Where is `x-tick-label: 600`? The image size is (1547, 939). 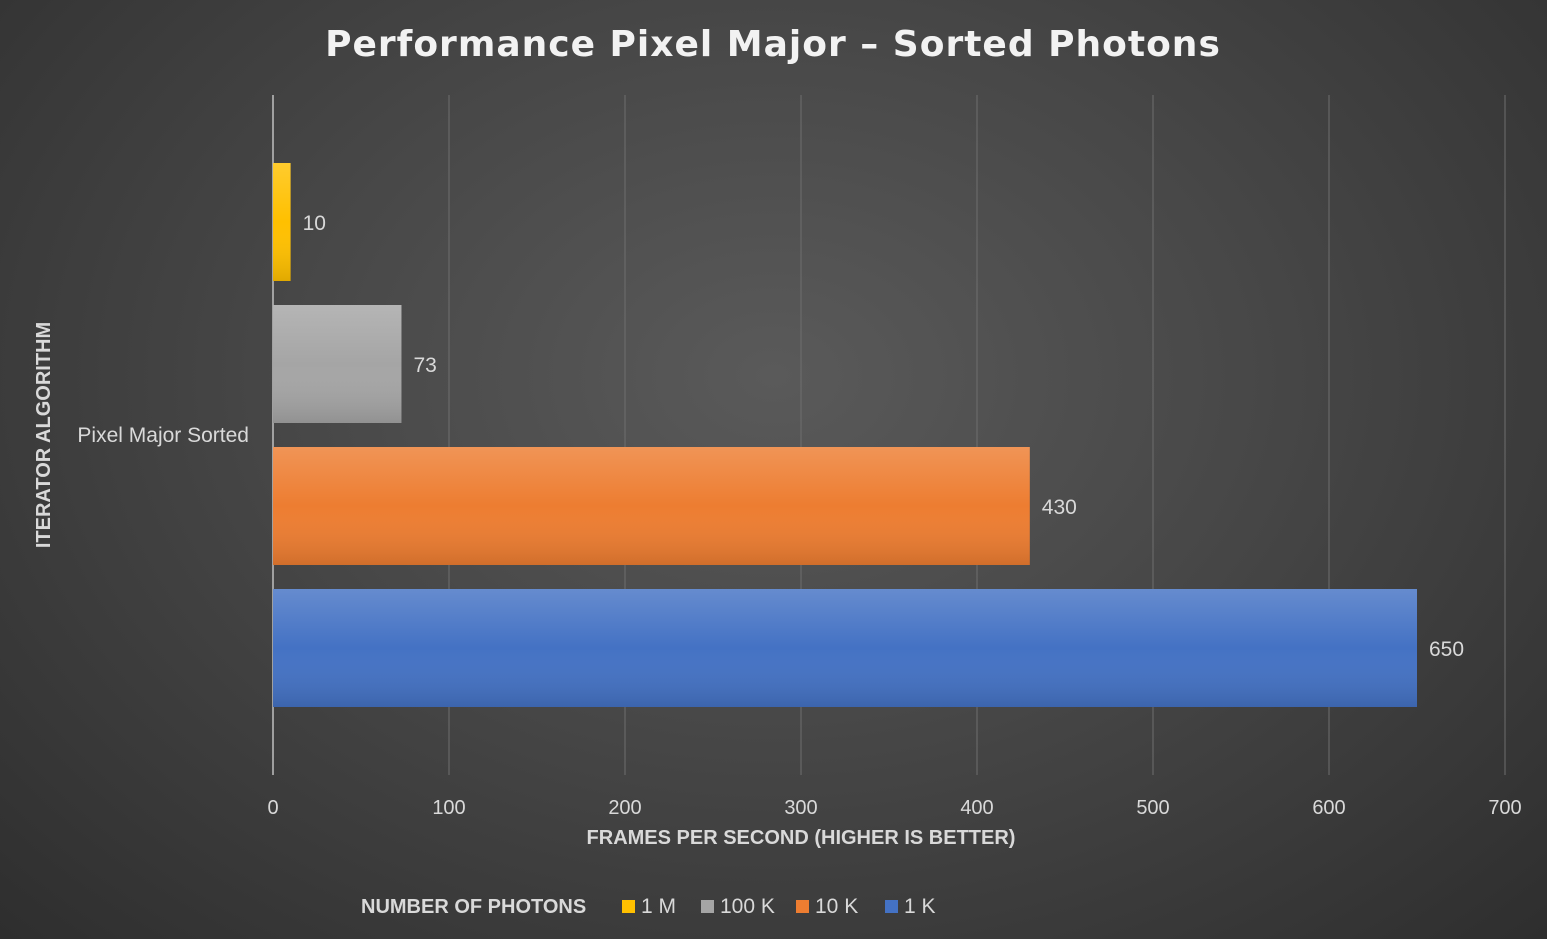 x-tick-label: 600 is located at coordinates (1328, 808).